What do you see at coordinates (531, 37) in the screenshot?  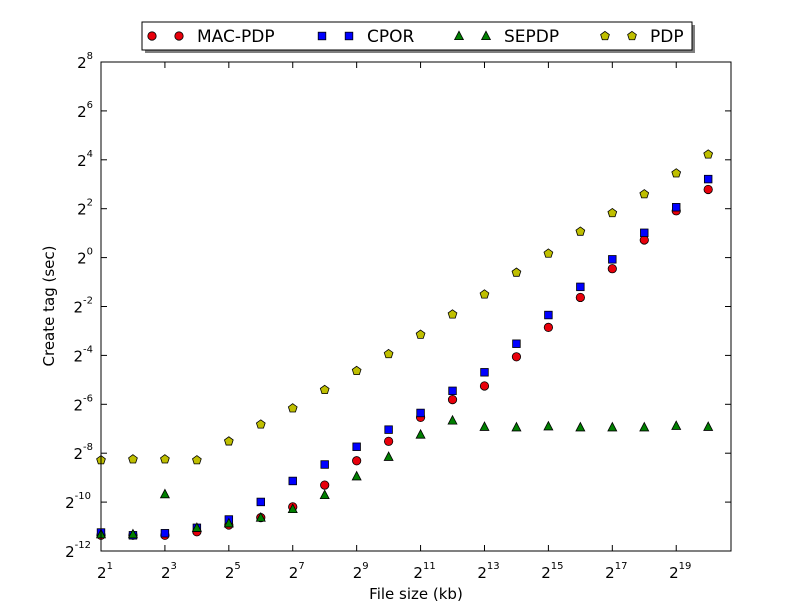 I see `legend-label: SEPDP` at bounding box center [531, 37].